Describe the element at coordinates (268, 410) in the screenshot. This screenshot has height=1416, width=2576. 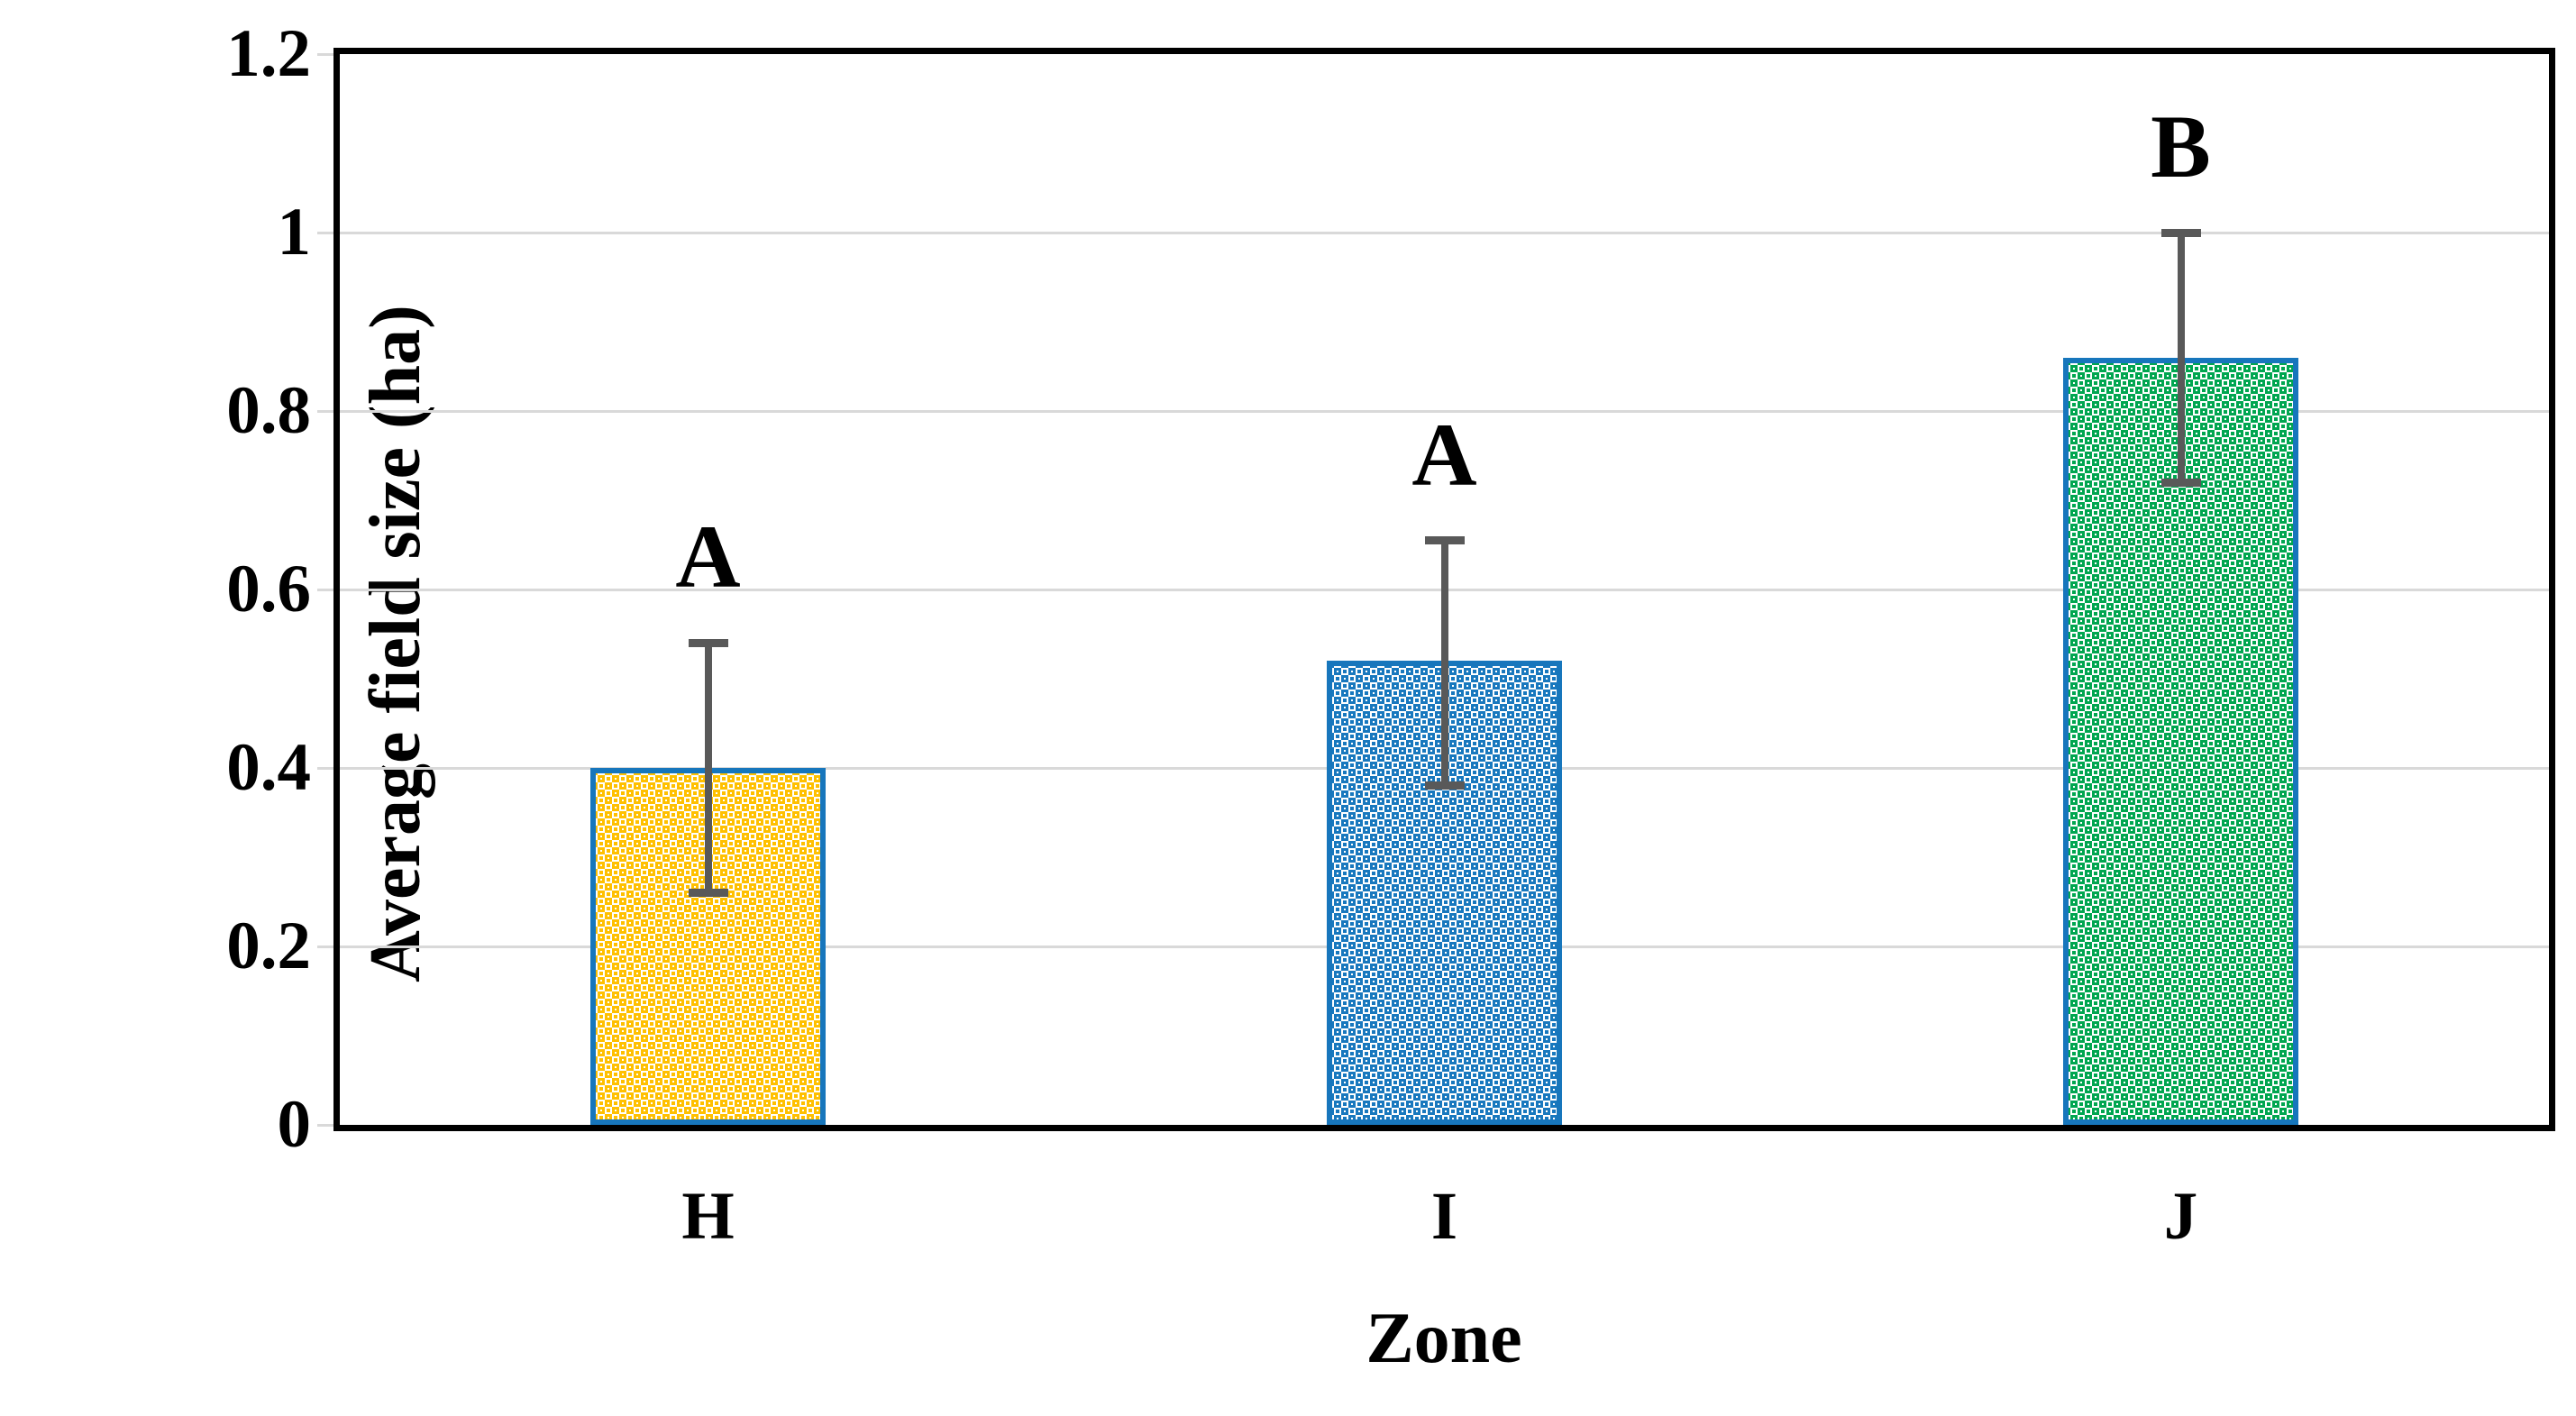
I see `y-tick-label: 0.8` at that location.